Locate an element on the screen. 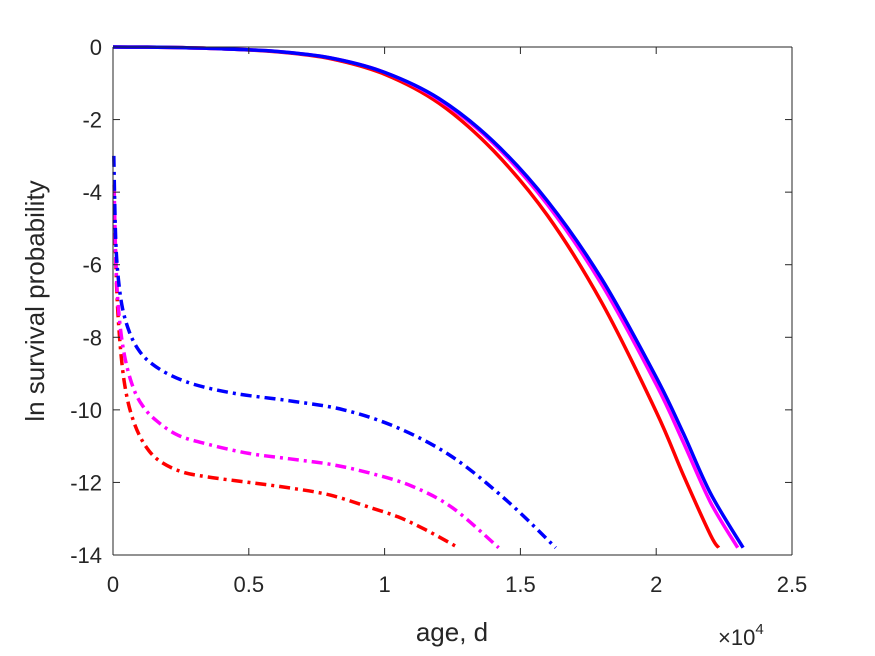  x-axis-multiplier-exponent: 4 is located at coordinates (759, 629).